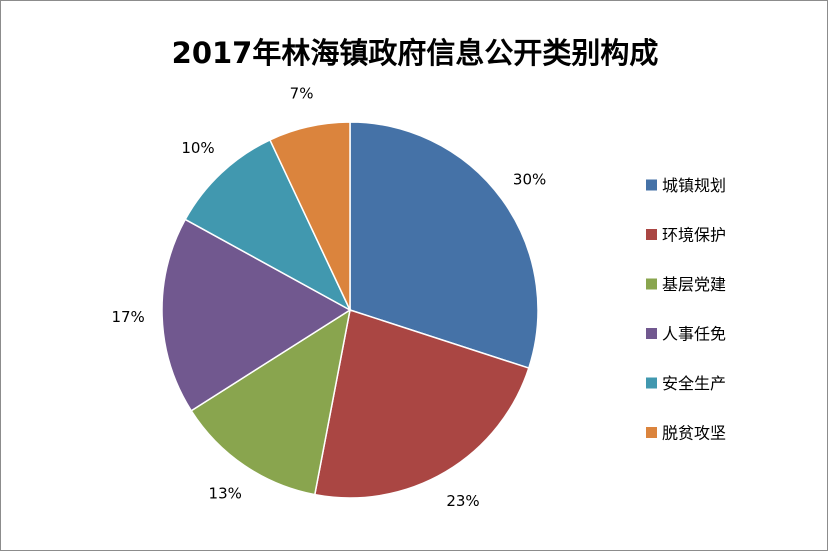 The height and width of the screenshot is (552, 828). What do you see at coordinates (529, 180) in the screenshot?
I see `slice-data-label-1: 30%` at bounding box center [529, 180].